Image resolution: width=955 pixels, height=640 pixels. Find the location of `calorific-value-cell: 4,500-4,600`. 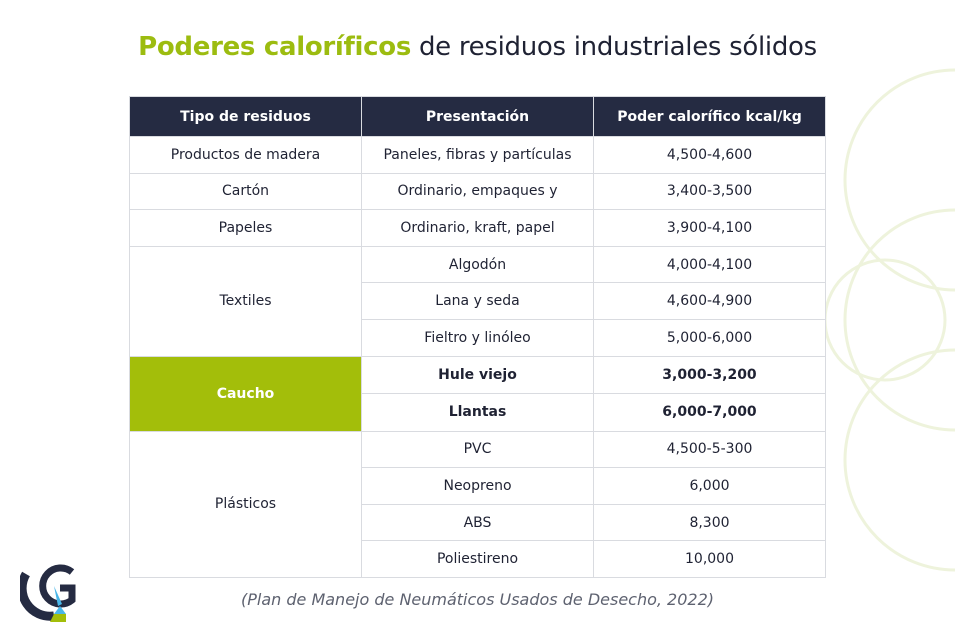

calorific-value-cell: 4,500-4,600 is located at coordinates (709, 155).